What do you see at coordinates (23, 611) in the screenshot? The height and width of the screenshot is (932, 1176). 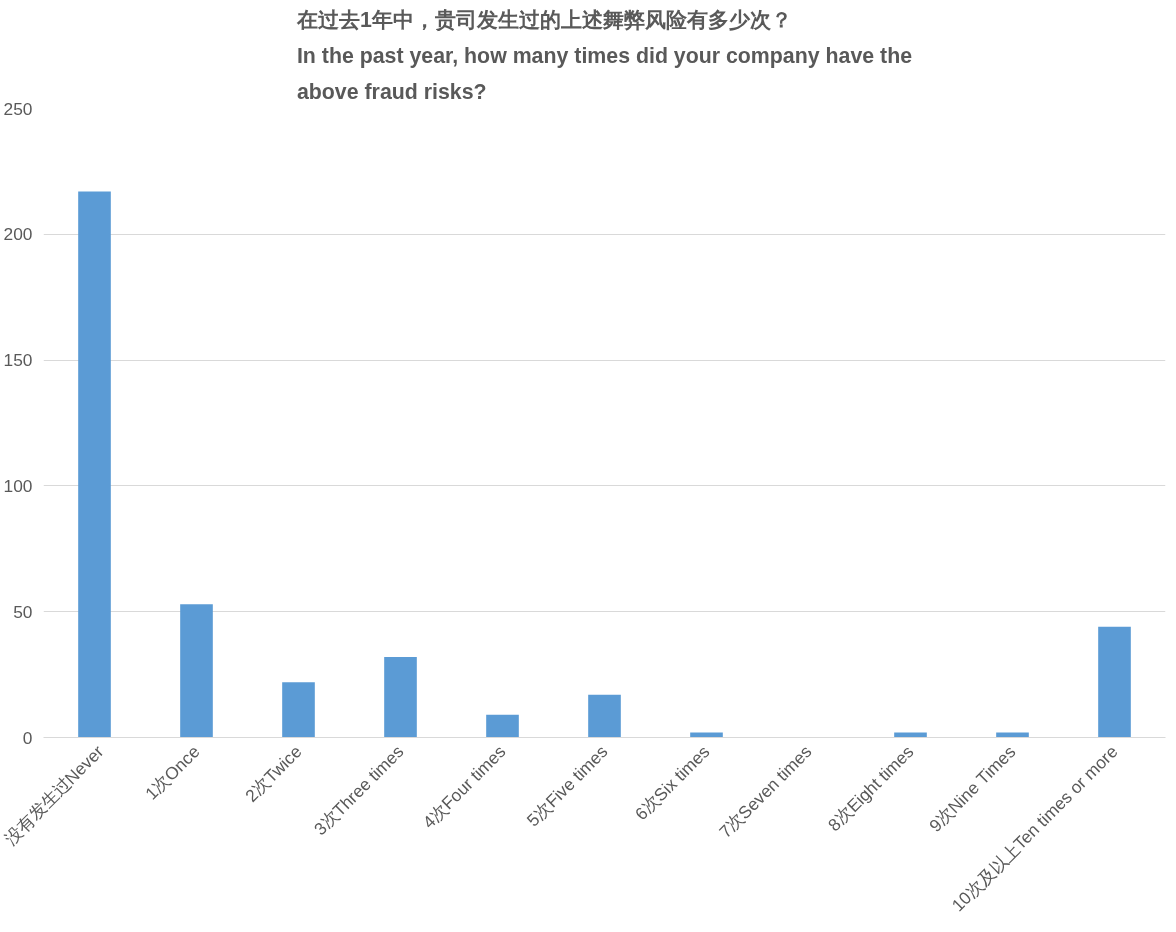 I see `y-tick-label: 50` at bounding box center [23, 611].